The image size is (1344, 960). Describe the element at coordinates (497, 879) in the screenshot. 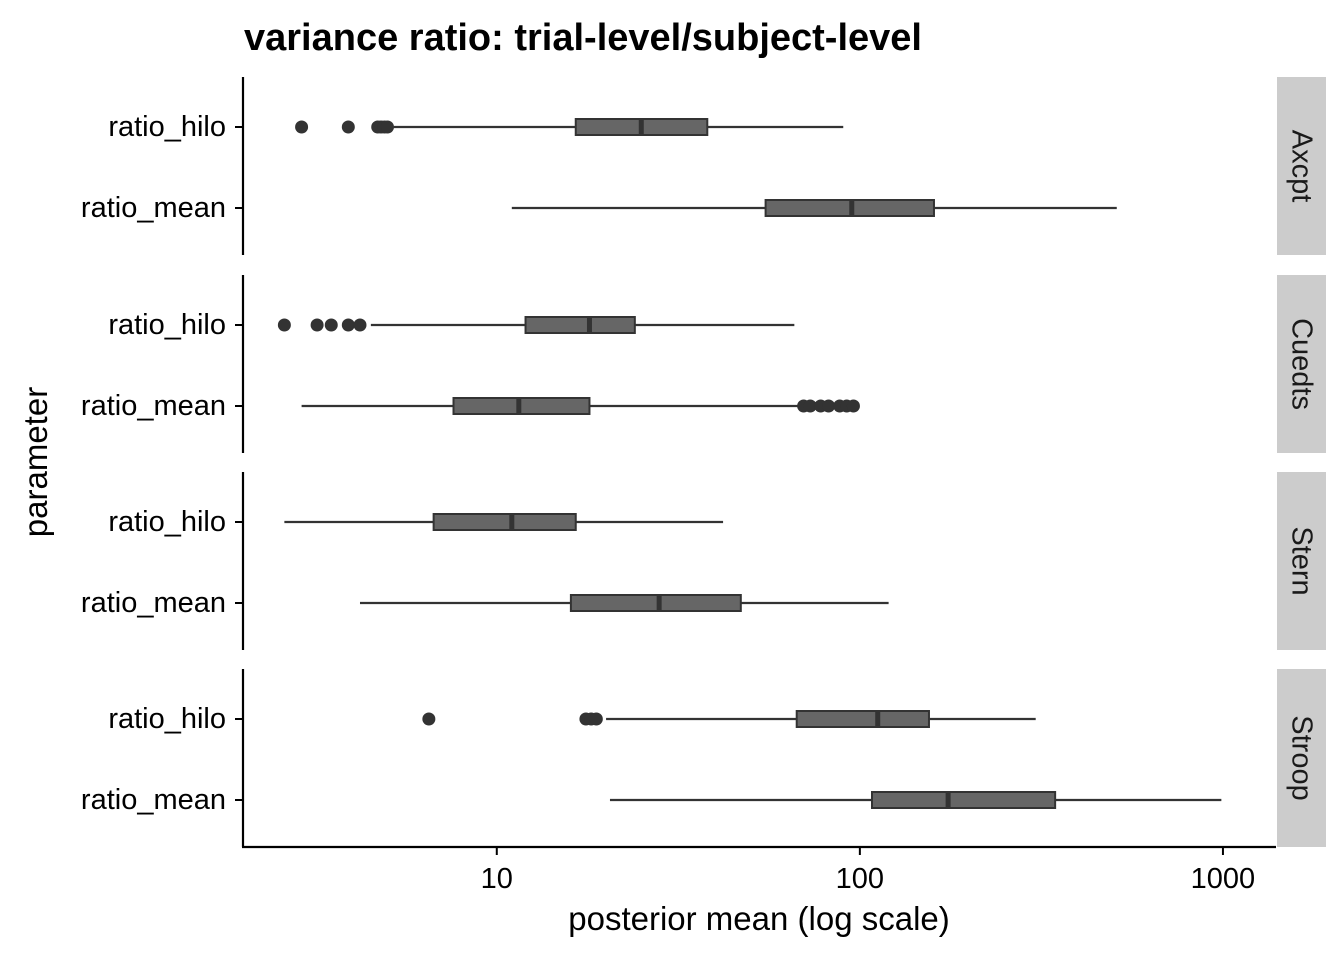

I see `x-tick-label: 10` at that location.